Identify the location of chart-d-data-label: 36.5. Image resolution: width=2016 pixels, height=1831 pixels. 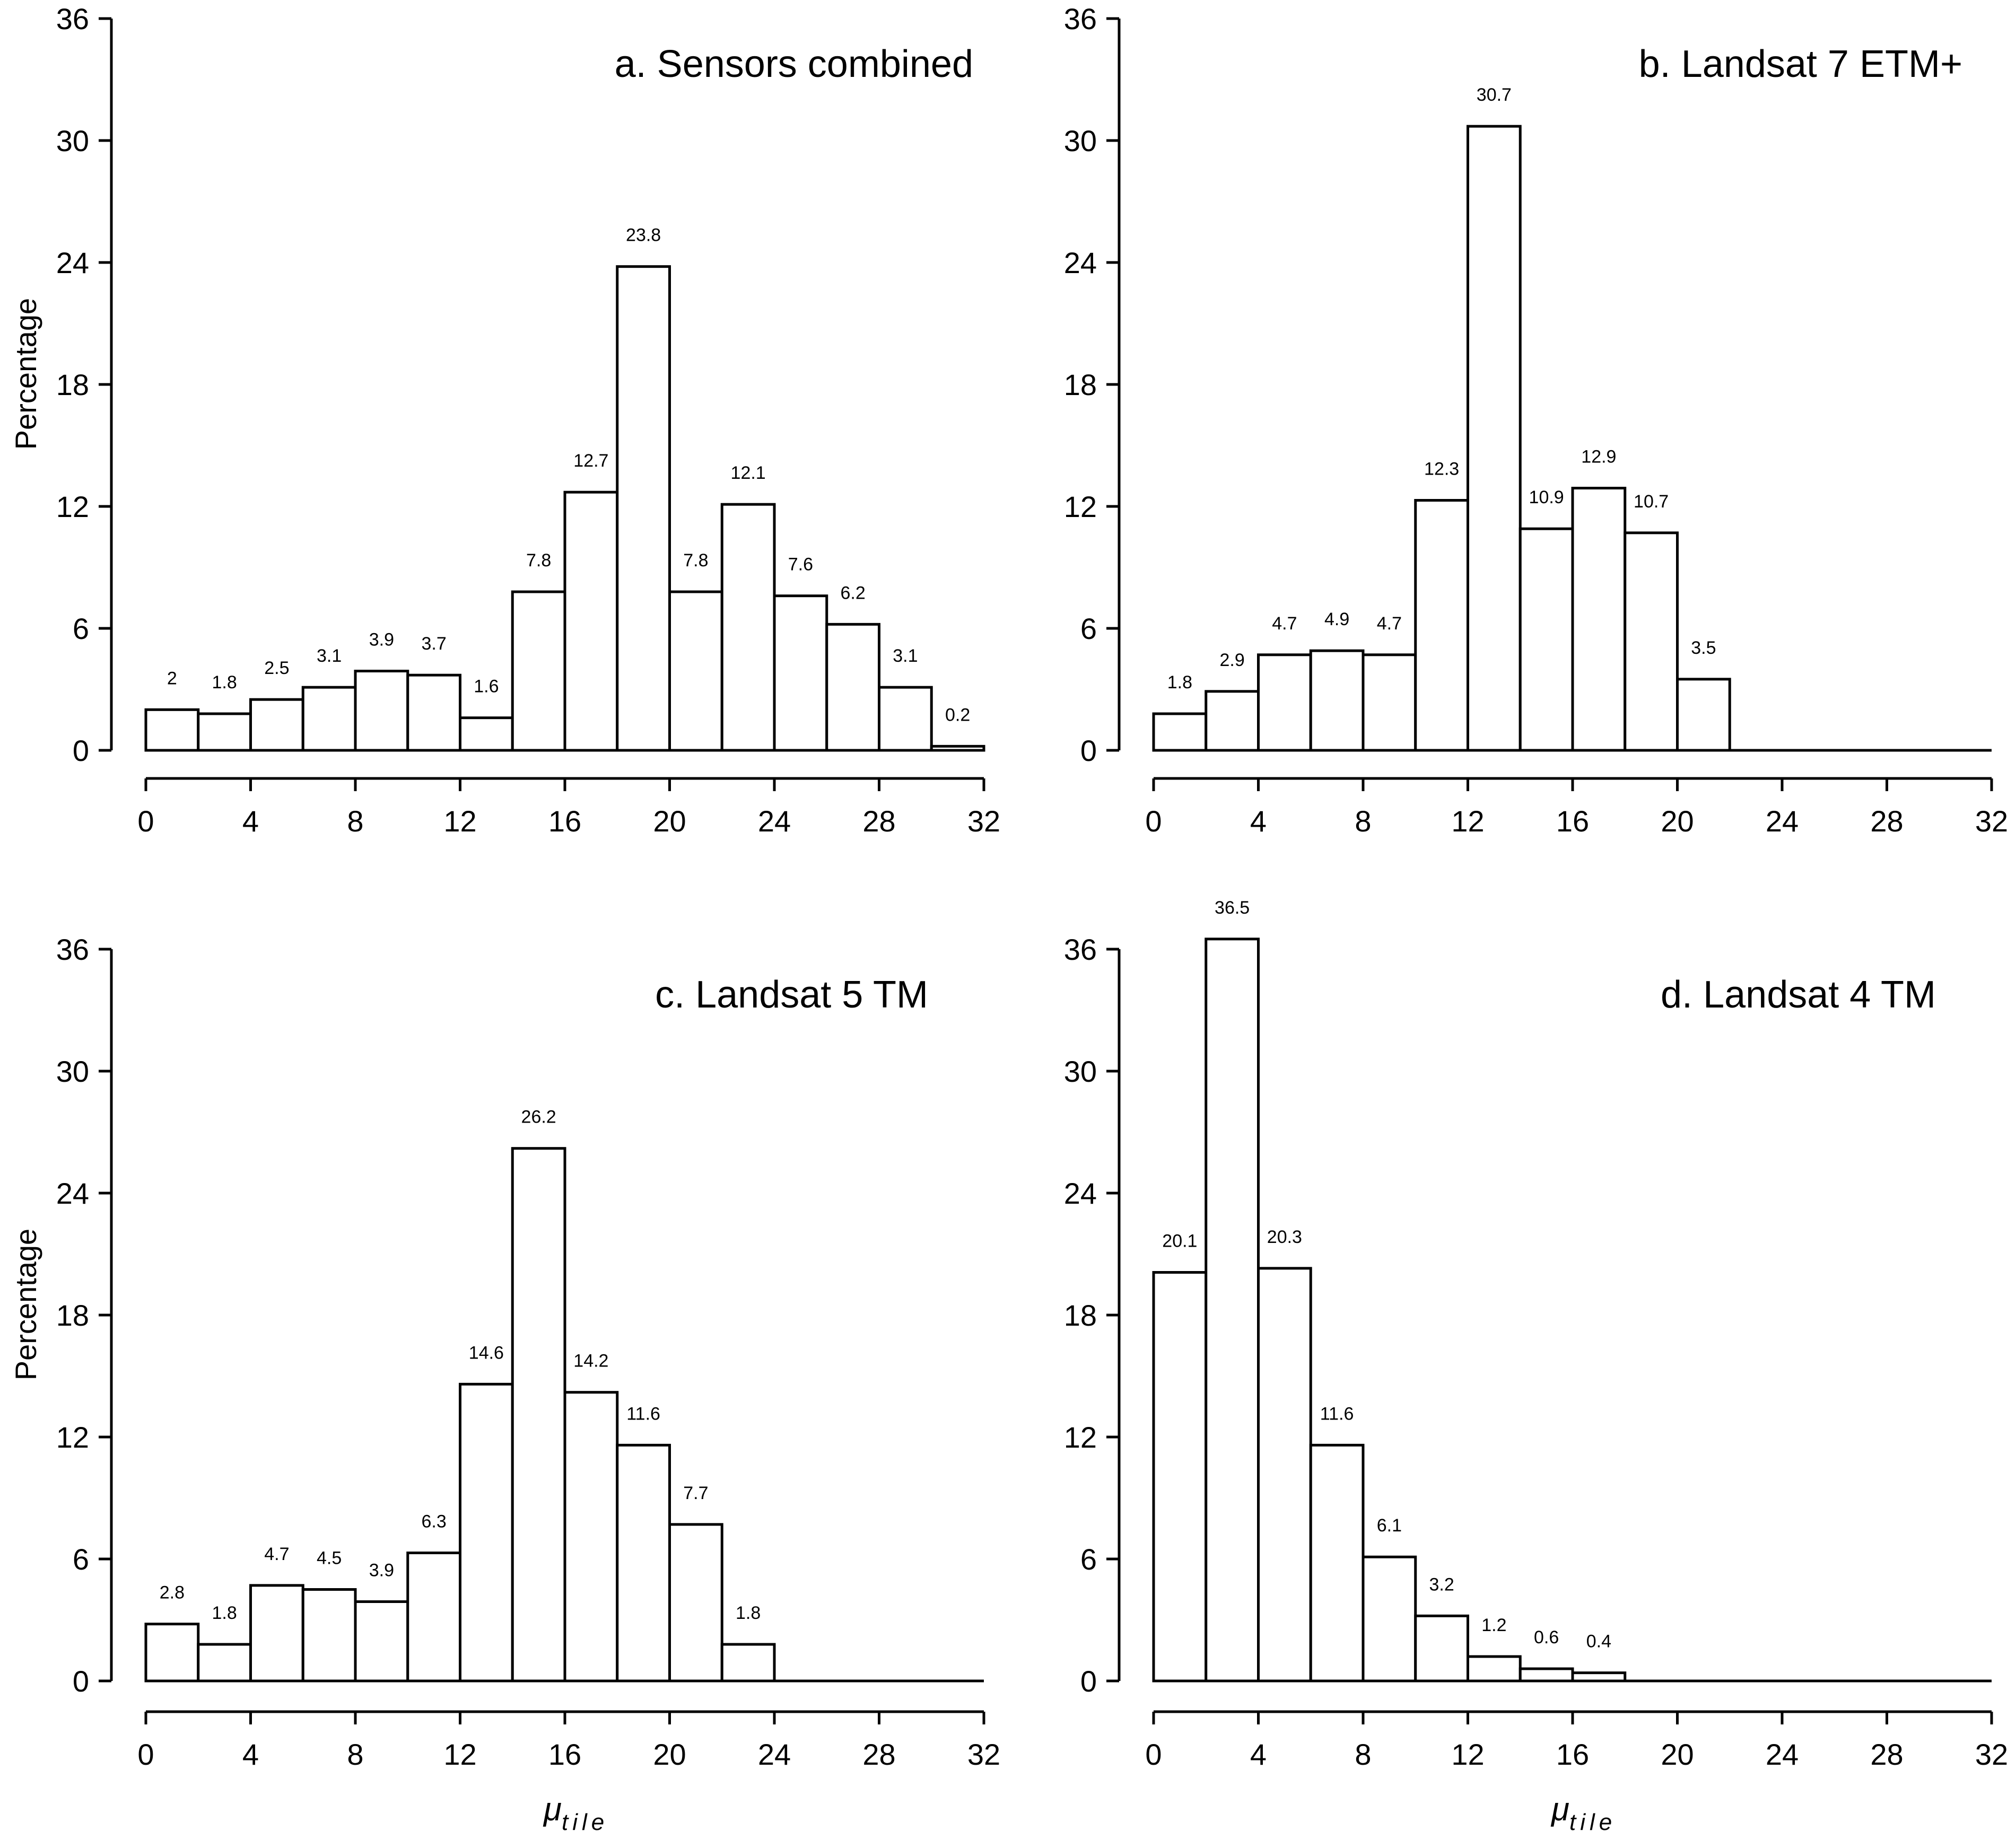
(1232, 908).